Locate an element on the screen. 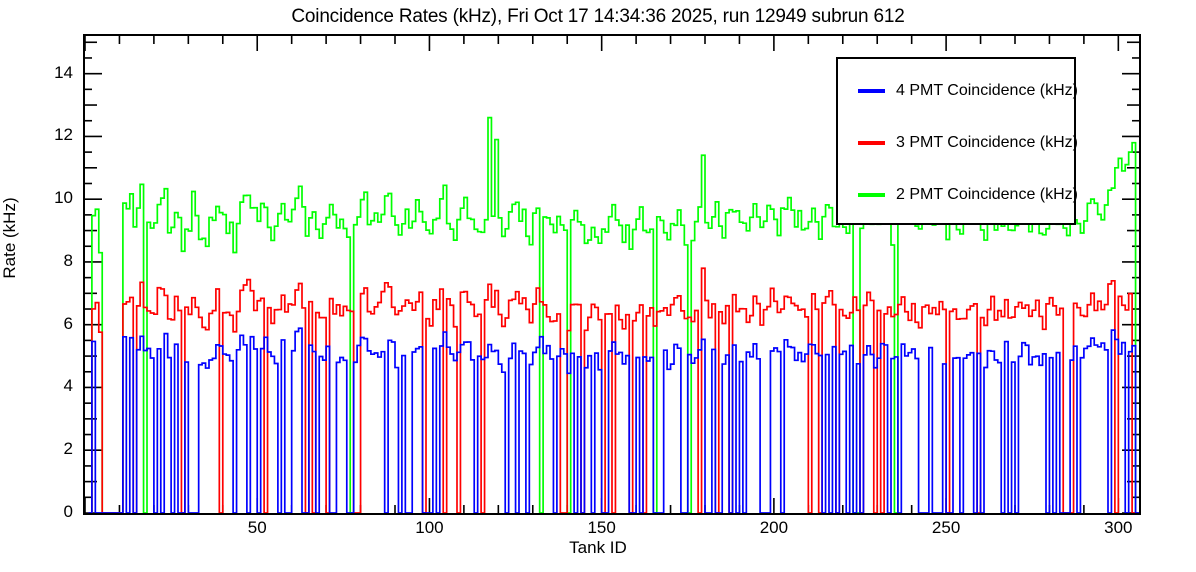 Image resolution: width=1196 pixels, height=572 pixels. legend-label: 4 PMT Coincidence (kHz) is located at coordinates (987, 90).